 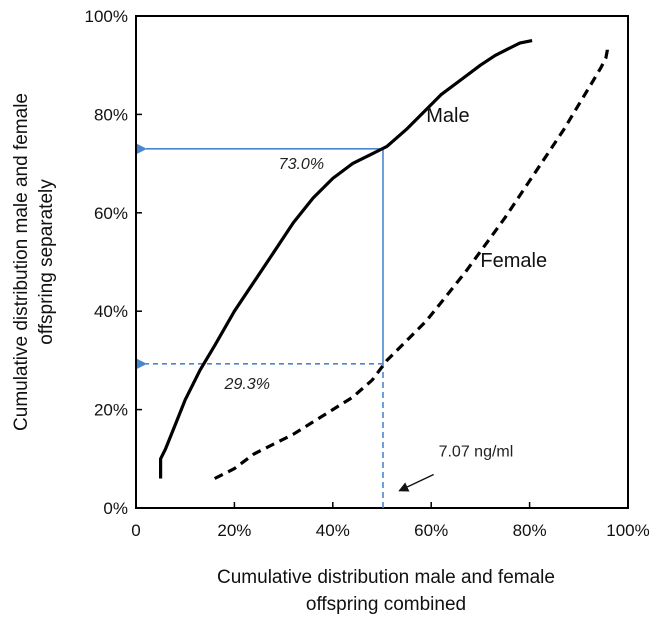 I want to click on y-axis-title-line-1: Cumulative distribution male and female, so click(x=21, y=262).